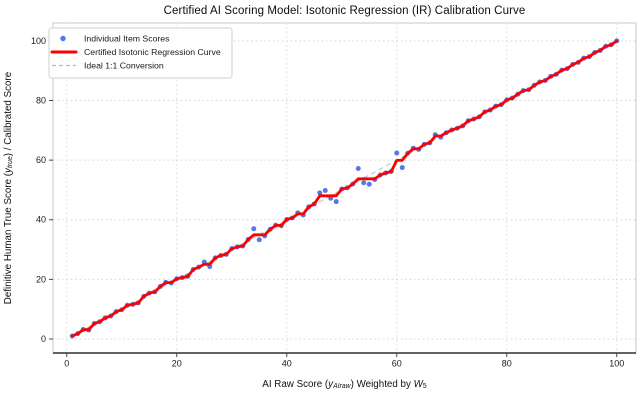 The image size is (640, 400). What do you see at coordinates (397, 364) in the screenshot?
I see `x-tick-label: 60` at bounding box center [397, 364].